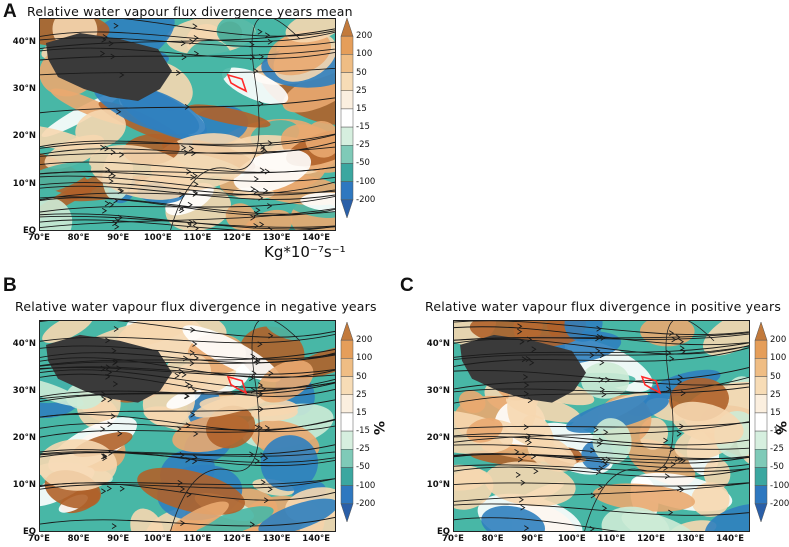 The height and width of the screenshot is (547, 789). Describe the element at coordinates (24, 89) in the screenshot. I see `lat-tick-label: 30°N` at that location.